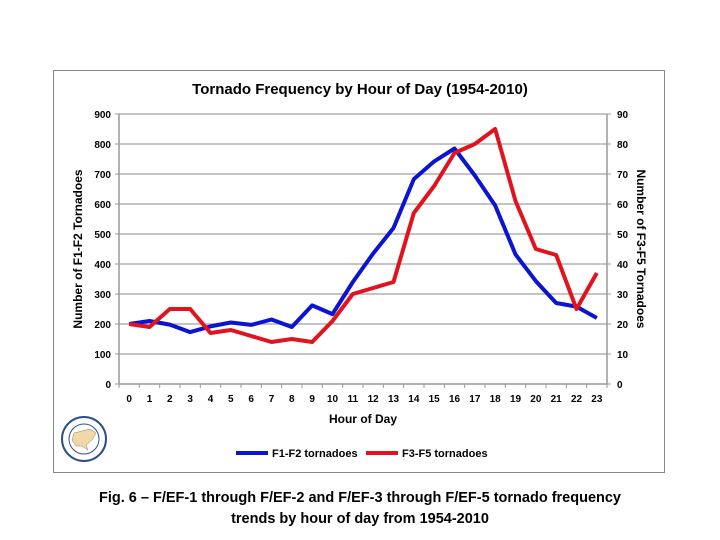  I want to click on x-tick-label: 12, so click(374, 399).